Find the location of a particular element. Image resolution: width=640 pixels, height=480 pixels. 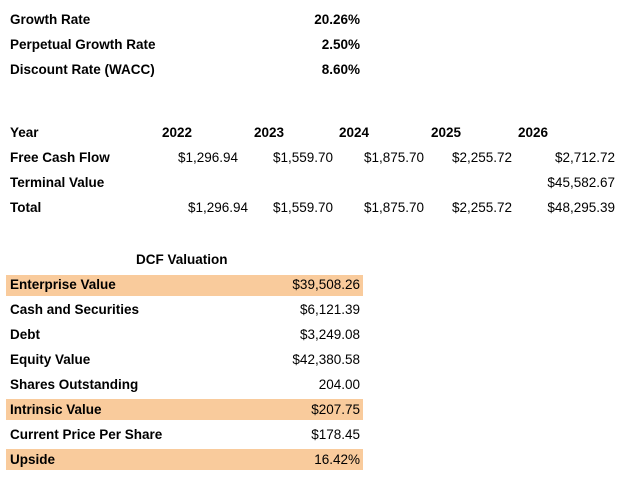

highlight-band-enterprise-value is located at coordinates (184, 285).